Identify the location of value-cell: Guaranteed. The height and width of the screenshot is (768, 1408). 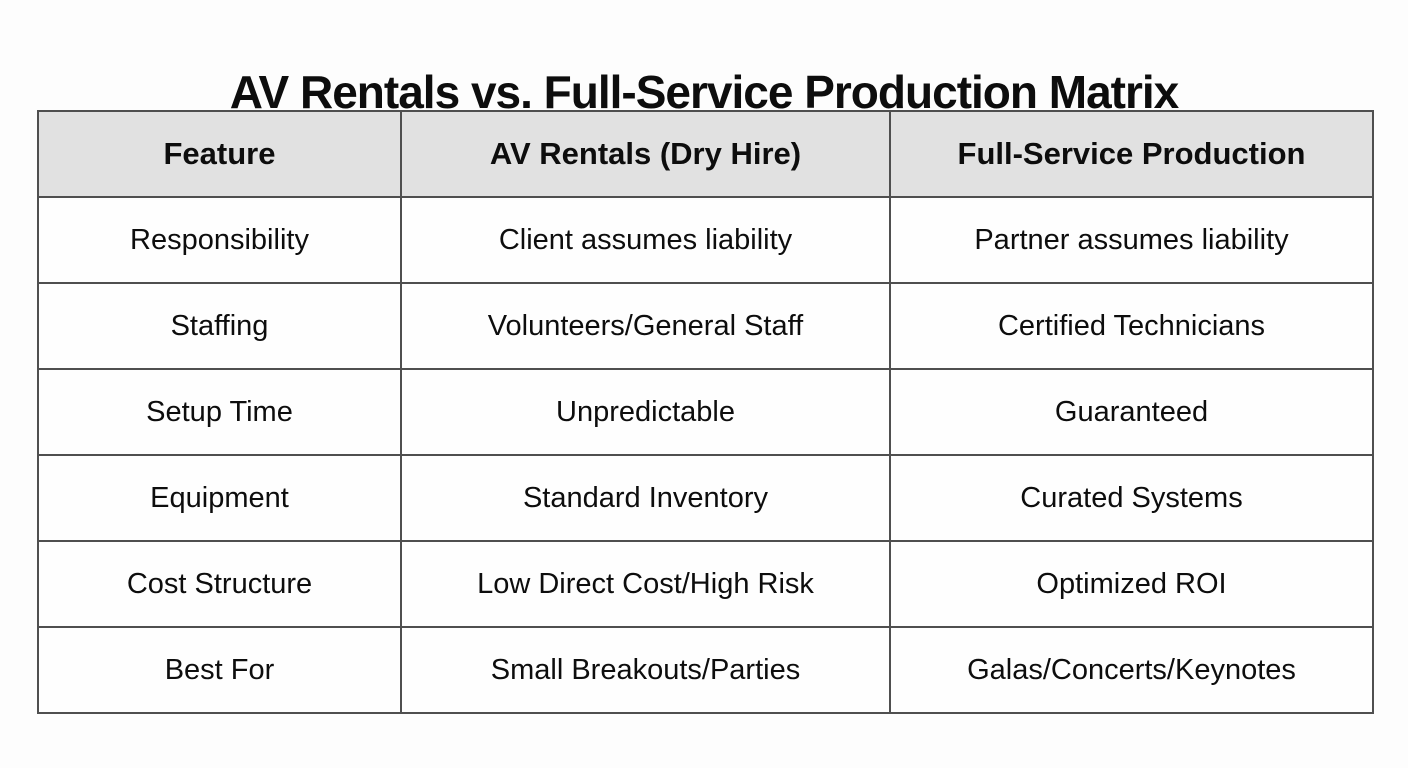
(1131, 412).